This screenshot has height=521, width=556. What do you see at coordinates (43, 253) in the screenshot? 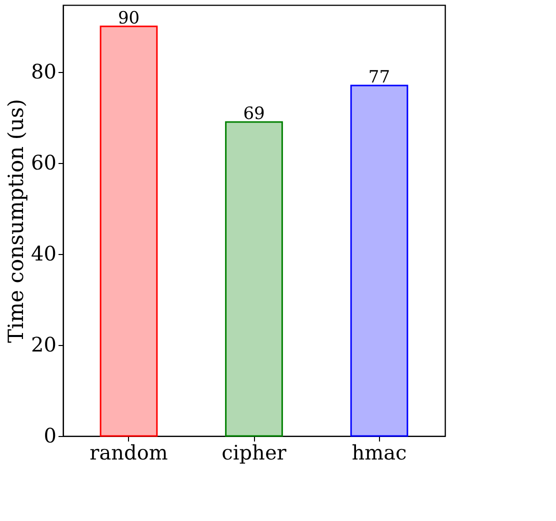
I see `y-tick-label: 40` at bounding box center [43, 253].